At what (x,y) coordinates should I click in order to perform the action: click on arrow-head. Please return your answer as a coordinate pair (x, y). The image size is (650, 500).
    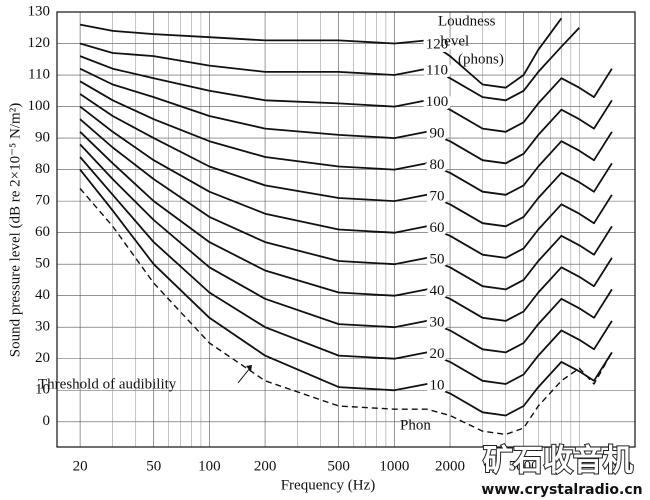
    Looking at the image, I should click on (249, 368).